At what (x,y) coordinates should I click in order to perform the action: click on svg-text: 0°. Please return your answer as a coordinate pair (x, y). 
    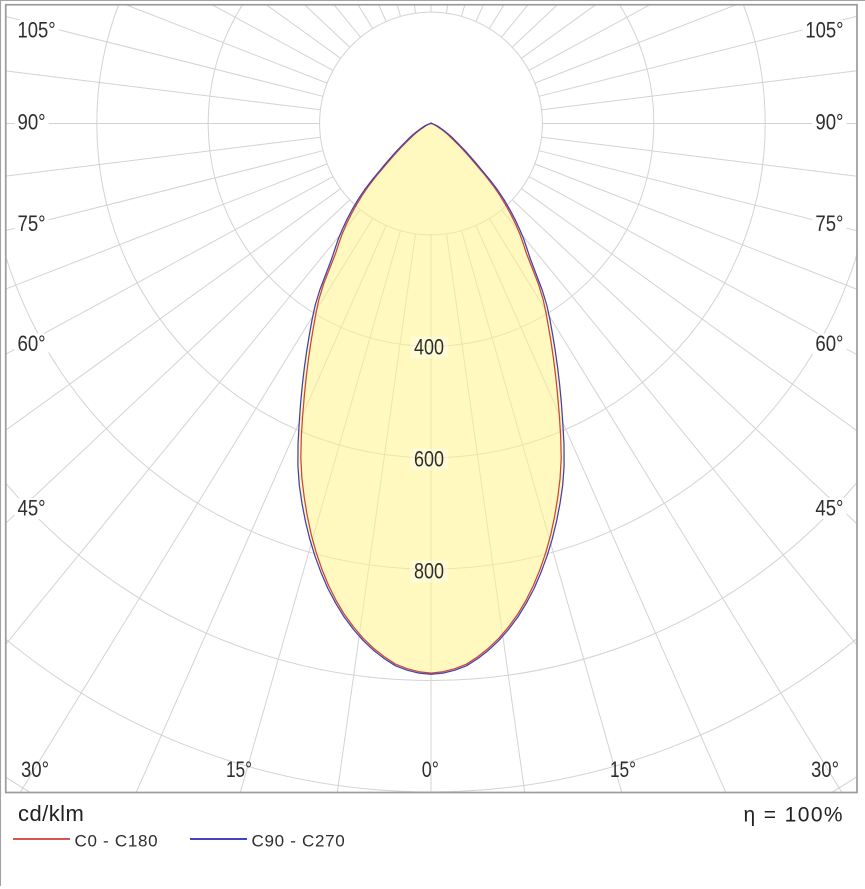
    Looking at the image, I should click on (430, 769).